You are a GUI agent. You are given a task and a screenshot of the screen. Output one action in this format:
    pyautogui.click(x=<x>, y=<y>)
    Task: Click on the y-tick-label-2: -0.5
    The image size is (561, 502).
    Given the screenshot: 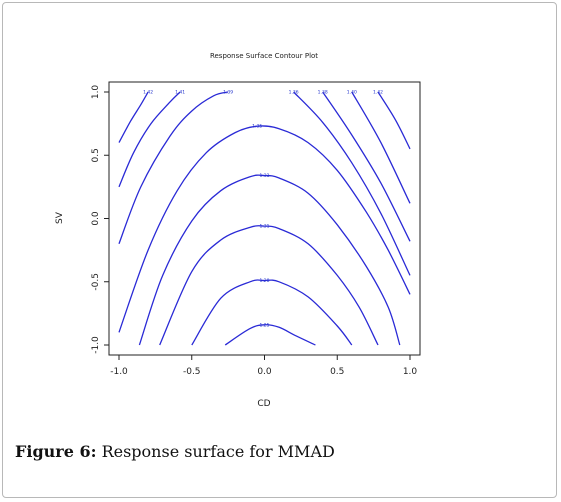 What is the action you would take?
    pyautogui.click(x=96, y=282)
    